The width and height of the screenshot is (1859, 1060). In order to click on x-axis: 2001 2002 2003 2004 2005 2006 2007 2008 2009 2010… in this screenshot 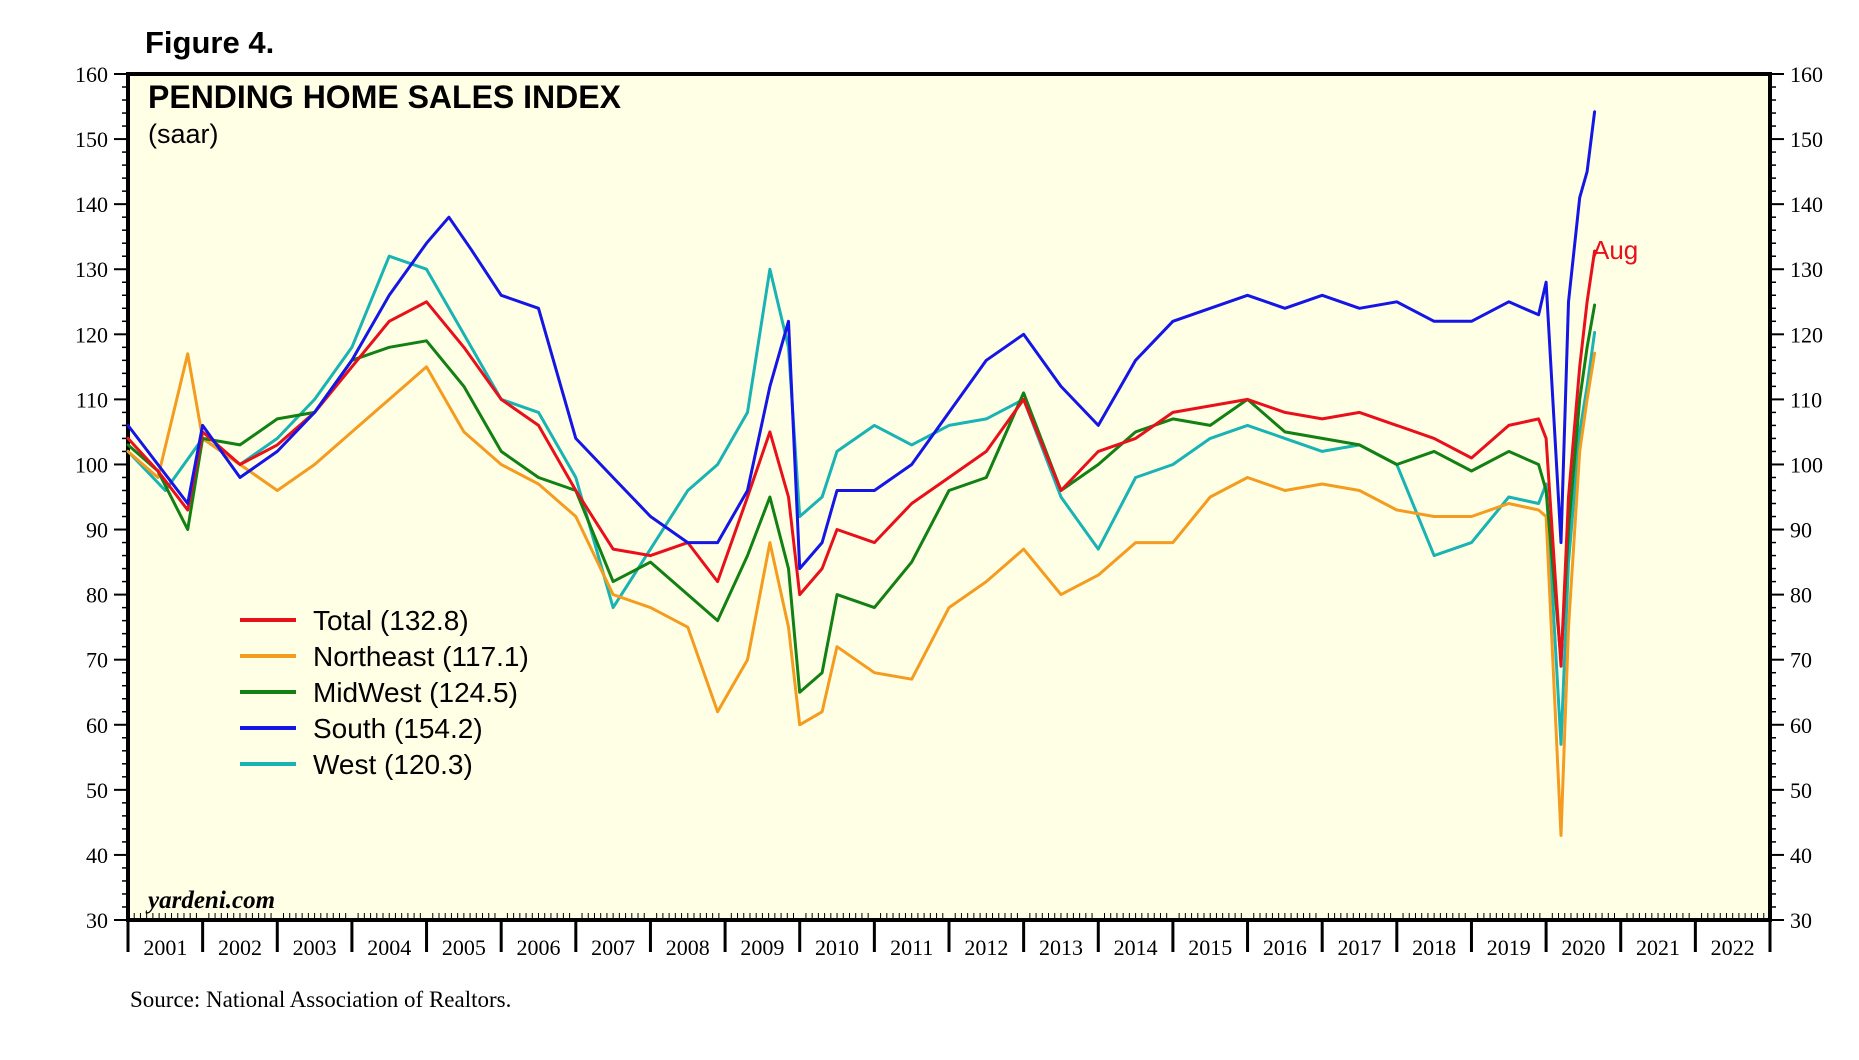, I will do `click(949, 936)`.